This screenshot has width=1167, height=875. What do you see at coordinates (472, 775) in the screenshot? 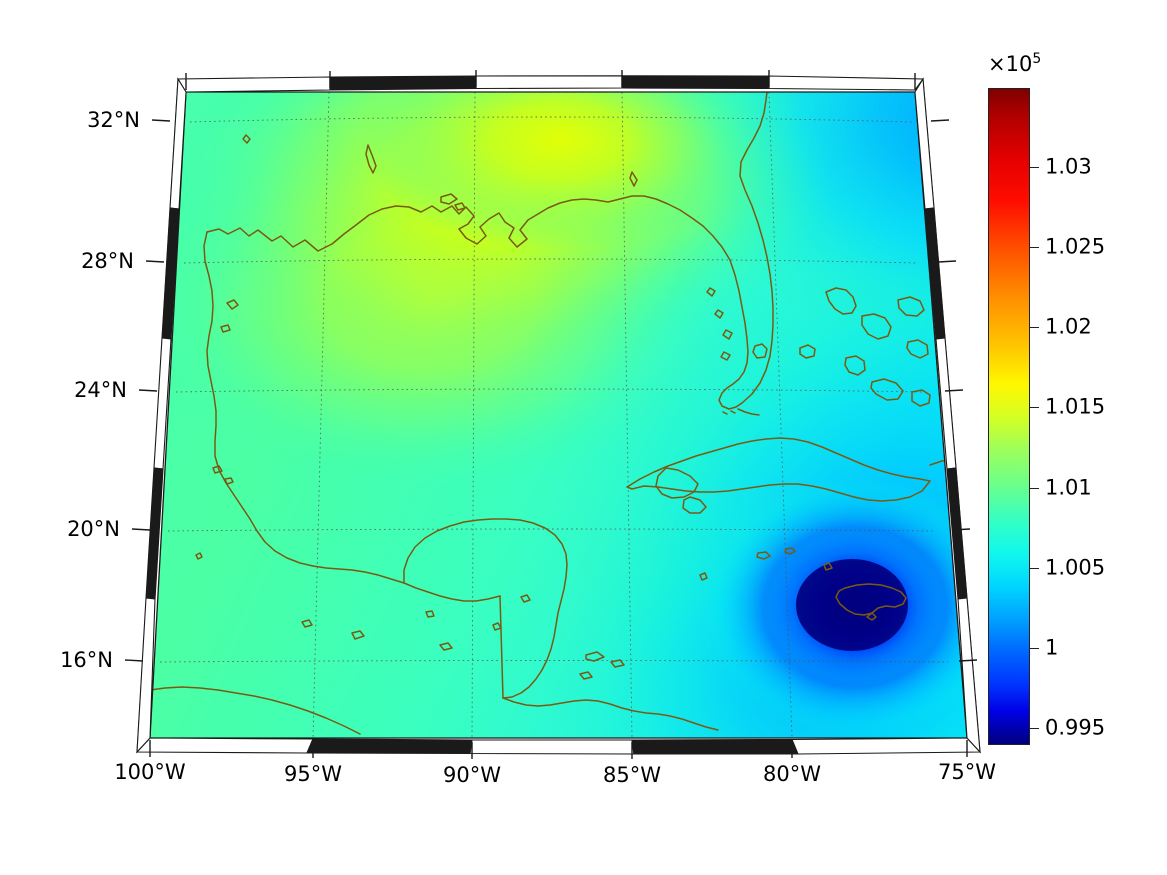
I see `lon-tick-label-90W: 90°W` at bounding box center [472, 775].